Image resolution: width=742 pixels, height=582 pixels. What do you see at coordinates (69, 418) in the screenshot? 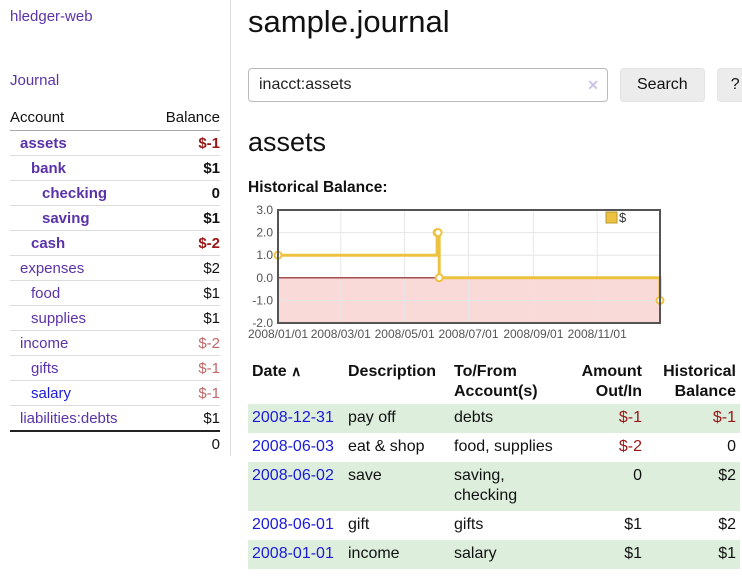
I see `account-link-liabilities-debts: liabilities:debts` at bounding box center [69, 418].